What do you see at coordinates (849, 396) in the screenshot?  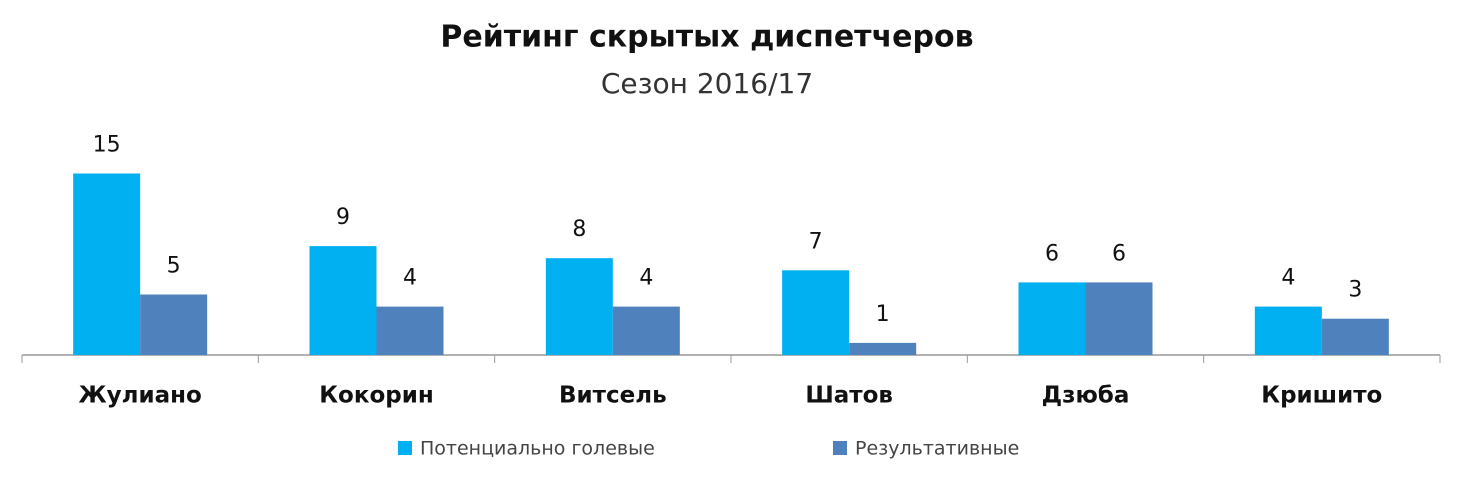 I see `x-tick-label: Шатов` at bounding box center [849, 396].